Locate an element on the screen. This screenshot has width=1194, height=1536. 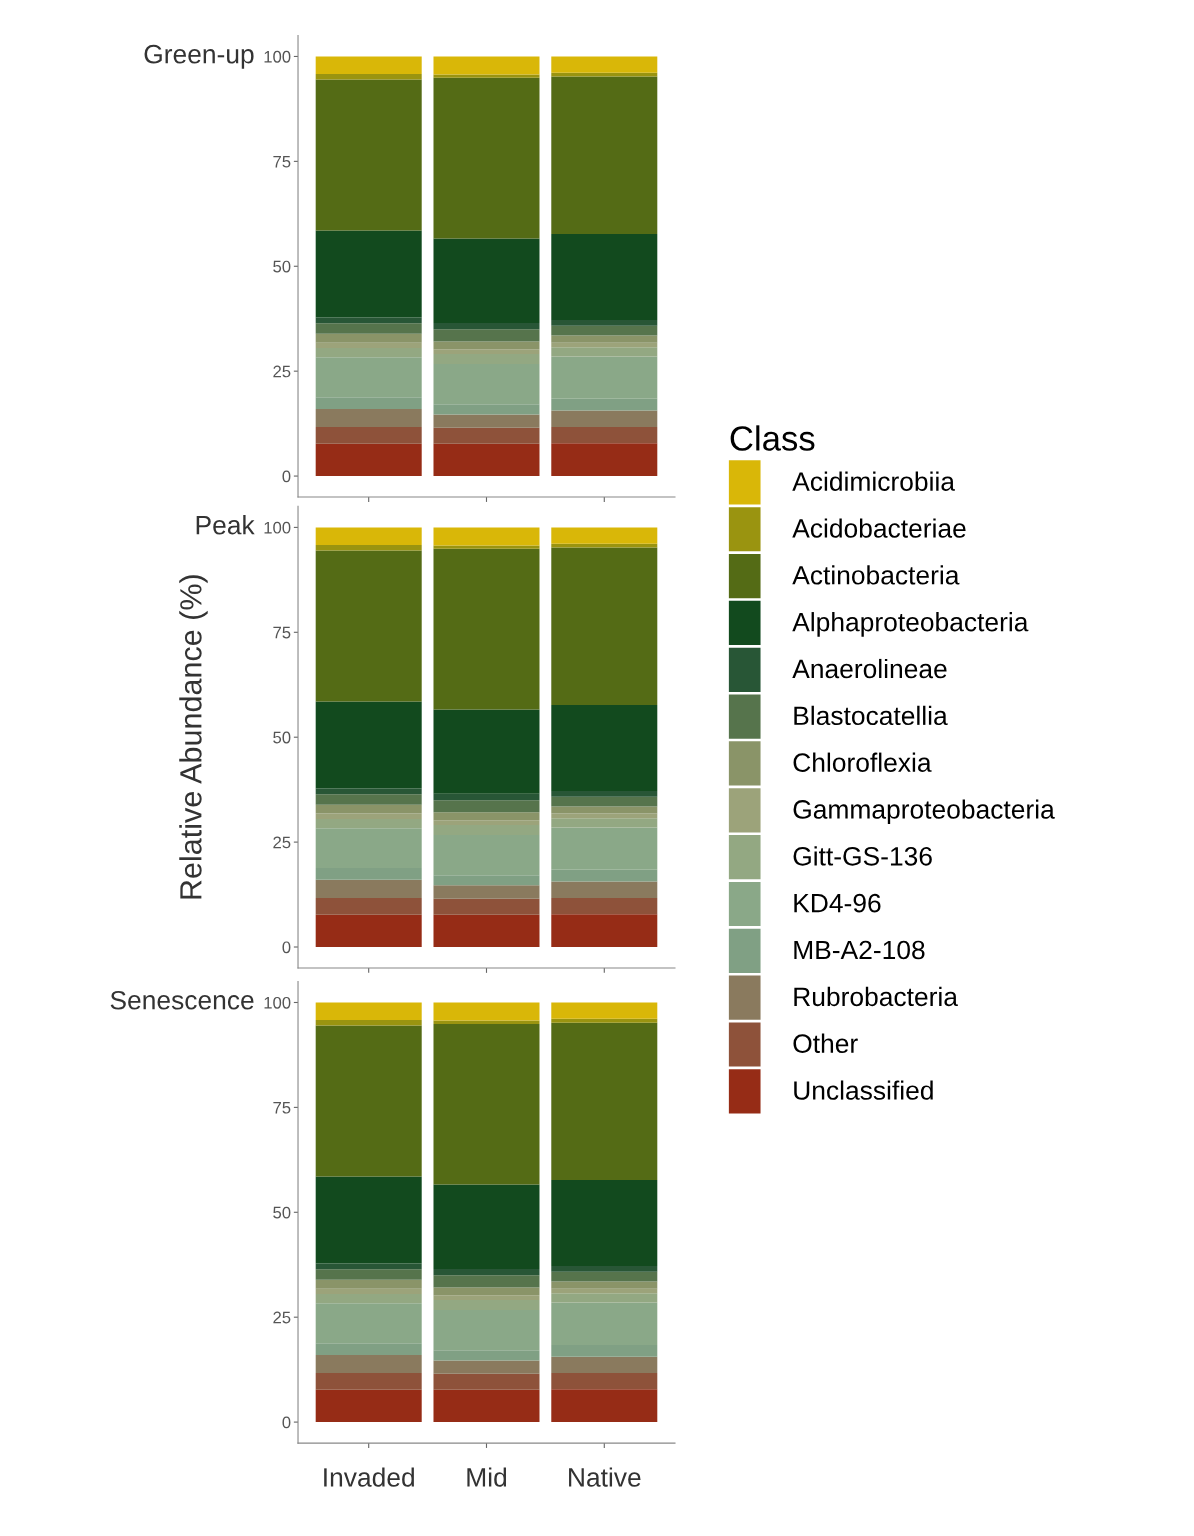
legend-label: MB-A2-108 is located at coordinates (859, 950).